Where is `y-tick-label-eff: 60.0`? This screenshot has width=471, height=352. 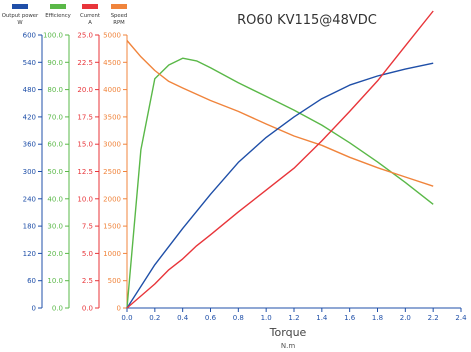
y-tick-label-eff: 60.0 is located at coordinates (55, 145).